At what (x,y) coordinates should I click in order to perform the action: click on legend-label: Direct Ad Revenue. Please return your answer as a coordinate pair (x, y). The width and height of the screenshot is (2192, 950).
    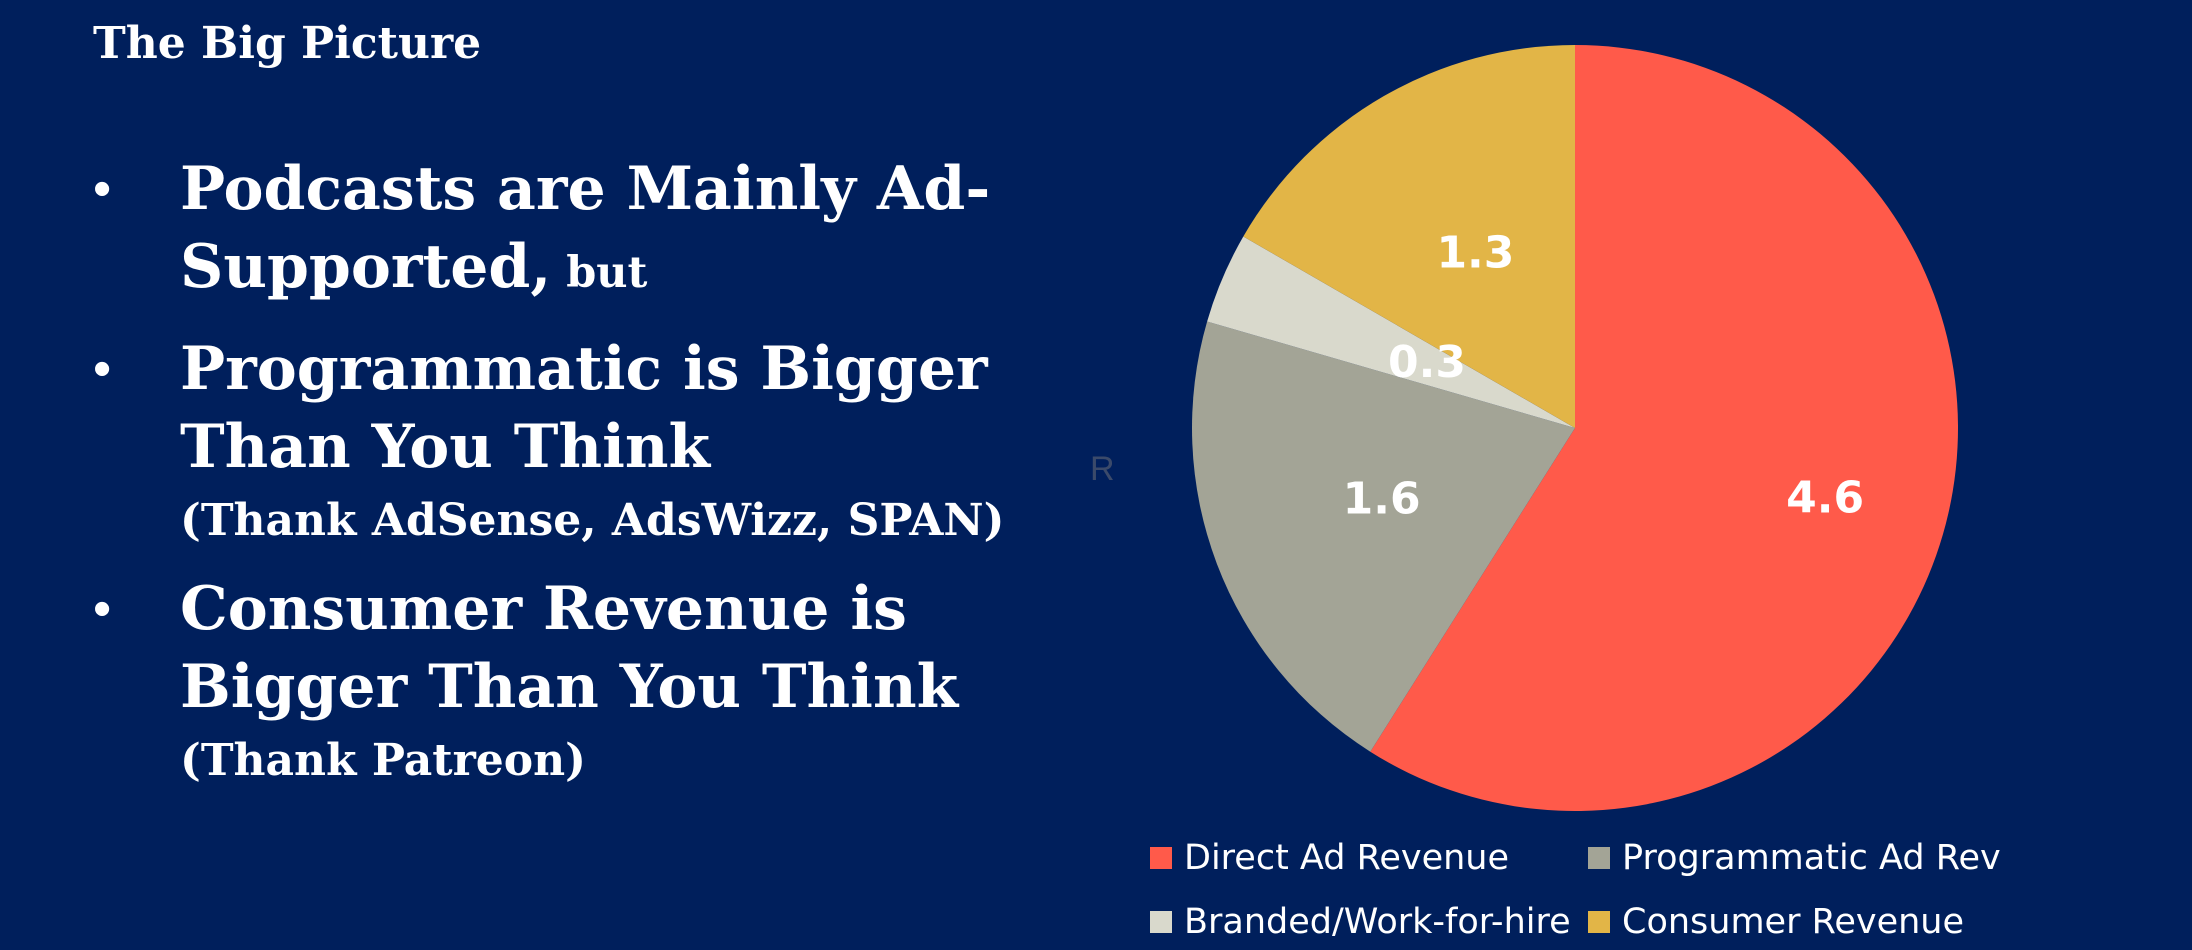
    Looking at the image, I should click on (1347, 858).